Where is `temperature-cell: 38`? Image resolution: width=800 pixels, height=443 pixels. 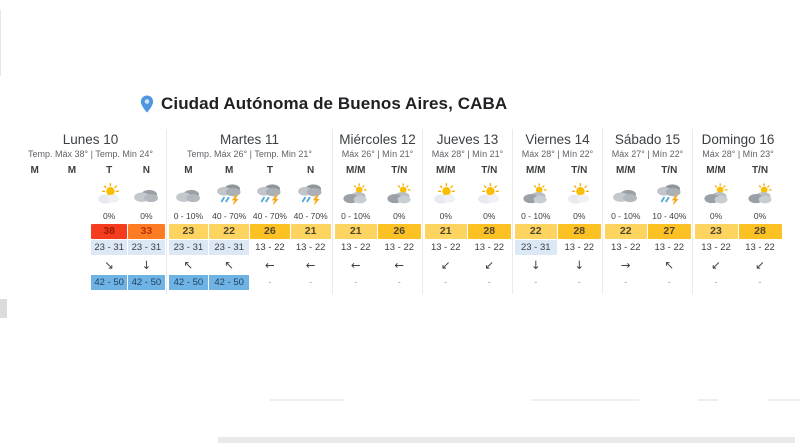 temperature-cell: 38 is located at coordinates (109, 231).